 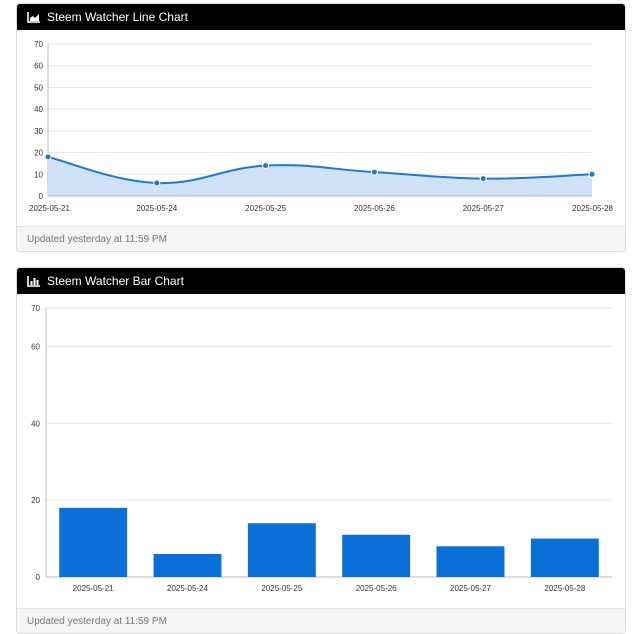 I want to click on card-header: Steem Watcher Line Chart, so click(x=321, y=17).